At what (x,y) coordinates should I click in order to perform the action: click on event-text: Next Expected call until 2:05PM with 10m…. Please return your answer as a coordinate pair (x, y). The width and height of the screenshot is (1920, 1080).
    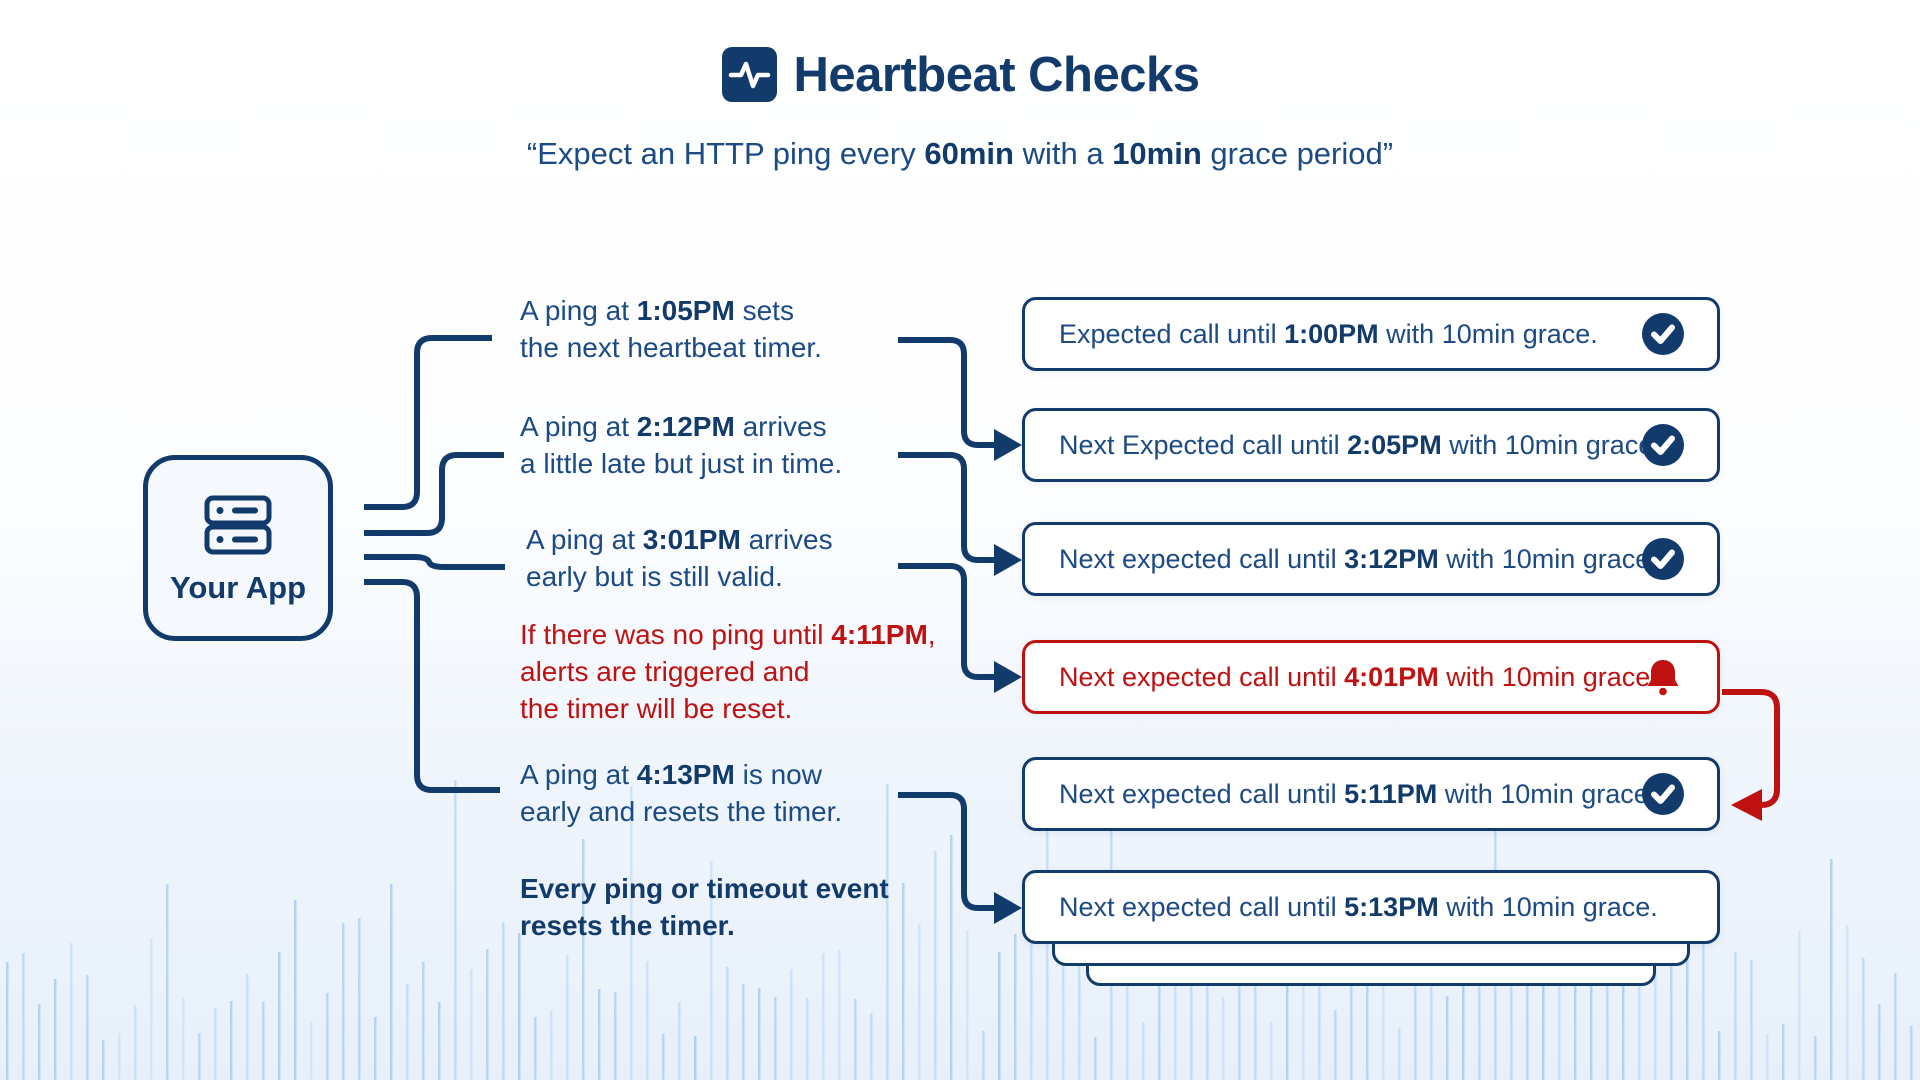
    Looking at the image, I should click on (1360, 444).